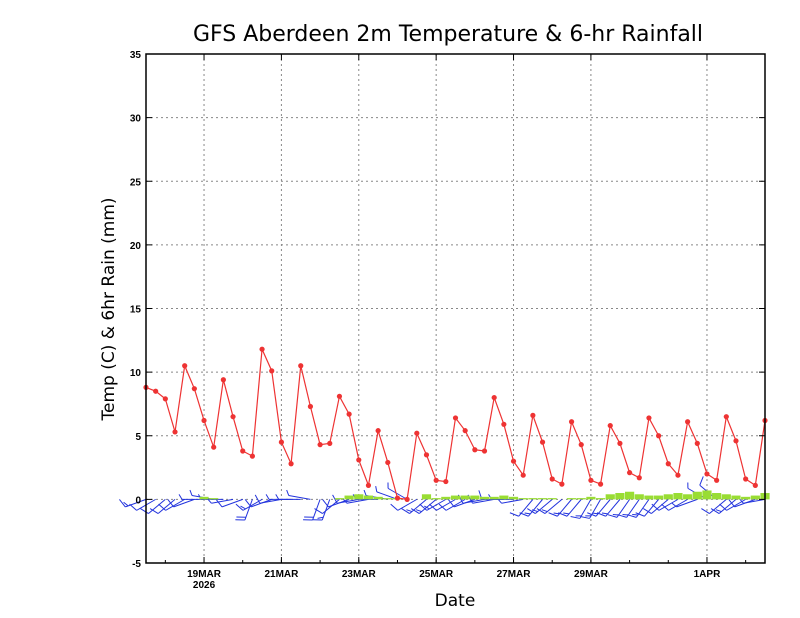  I want to click on x-tick-label: 19MAR, so click(204, 574).